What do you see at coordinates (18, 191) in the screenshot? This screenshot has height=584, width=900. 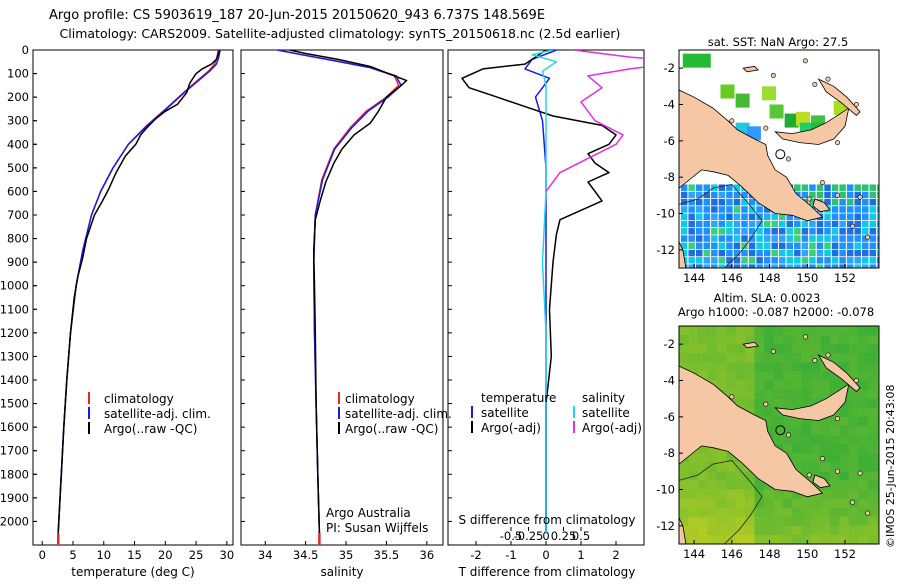 I see `depth-tick-label: 600` at bounding box center [18, 191].